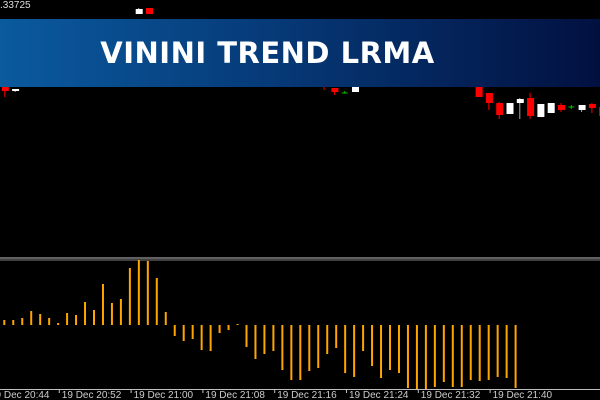 The image size is (600, 400). Describe the element at coordinates (235, 395) in the screenshot. I see `time-axis-label: 19 Dec 21:08` at that location.